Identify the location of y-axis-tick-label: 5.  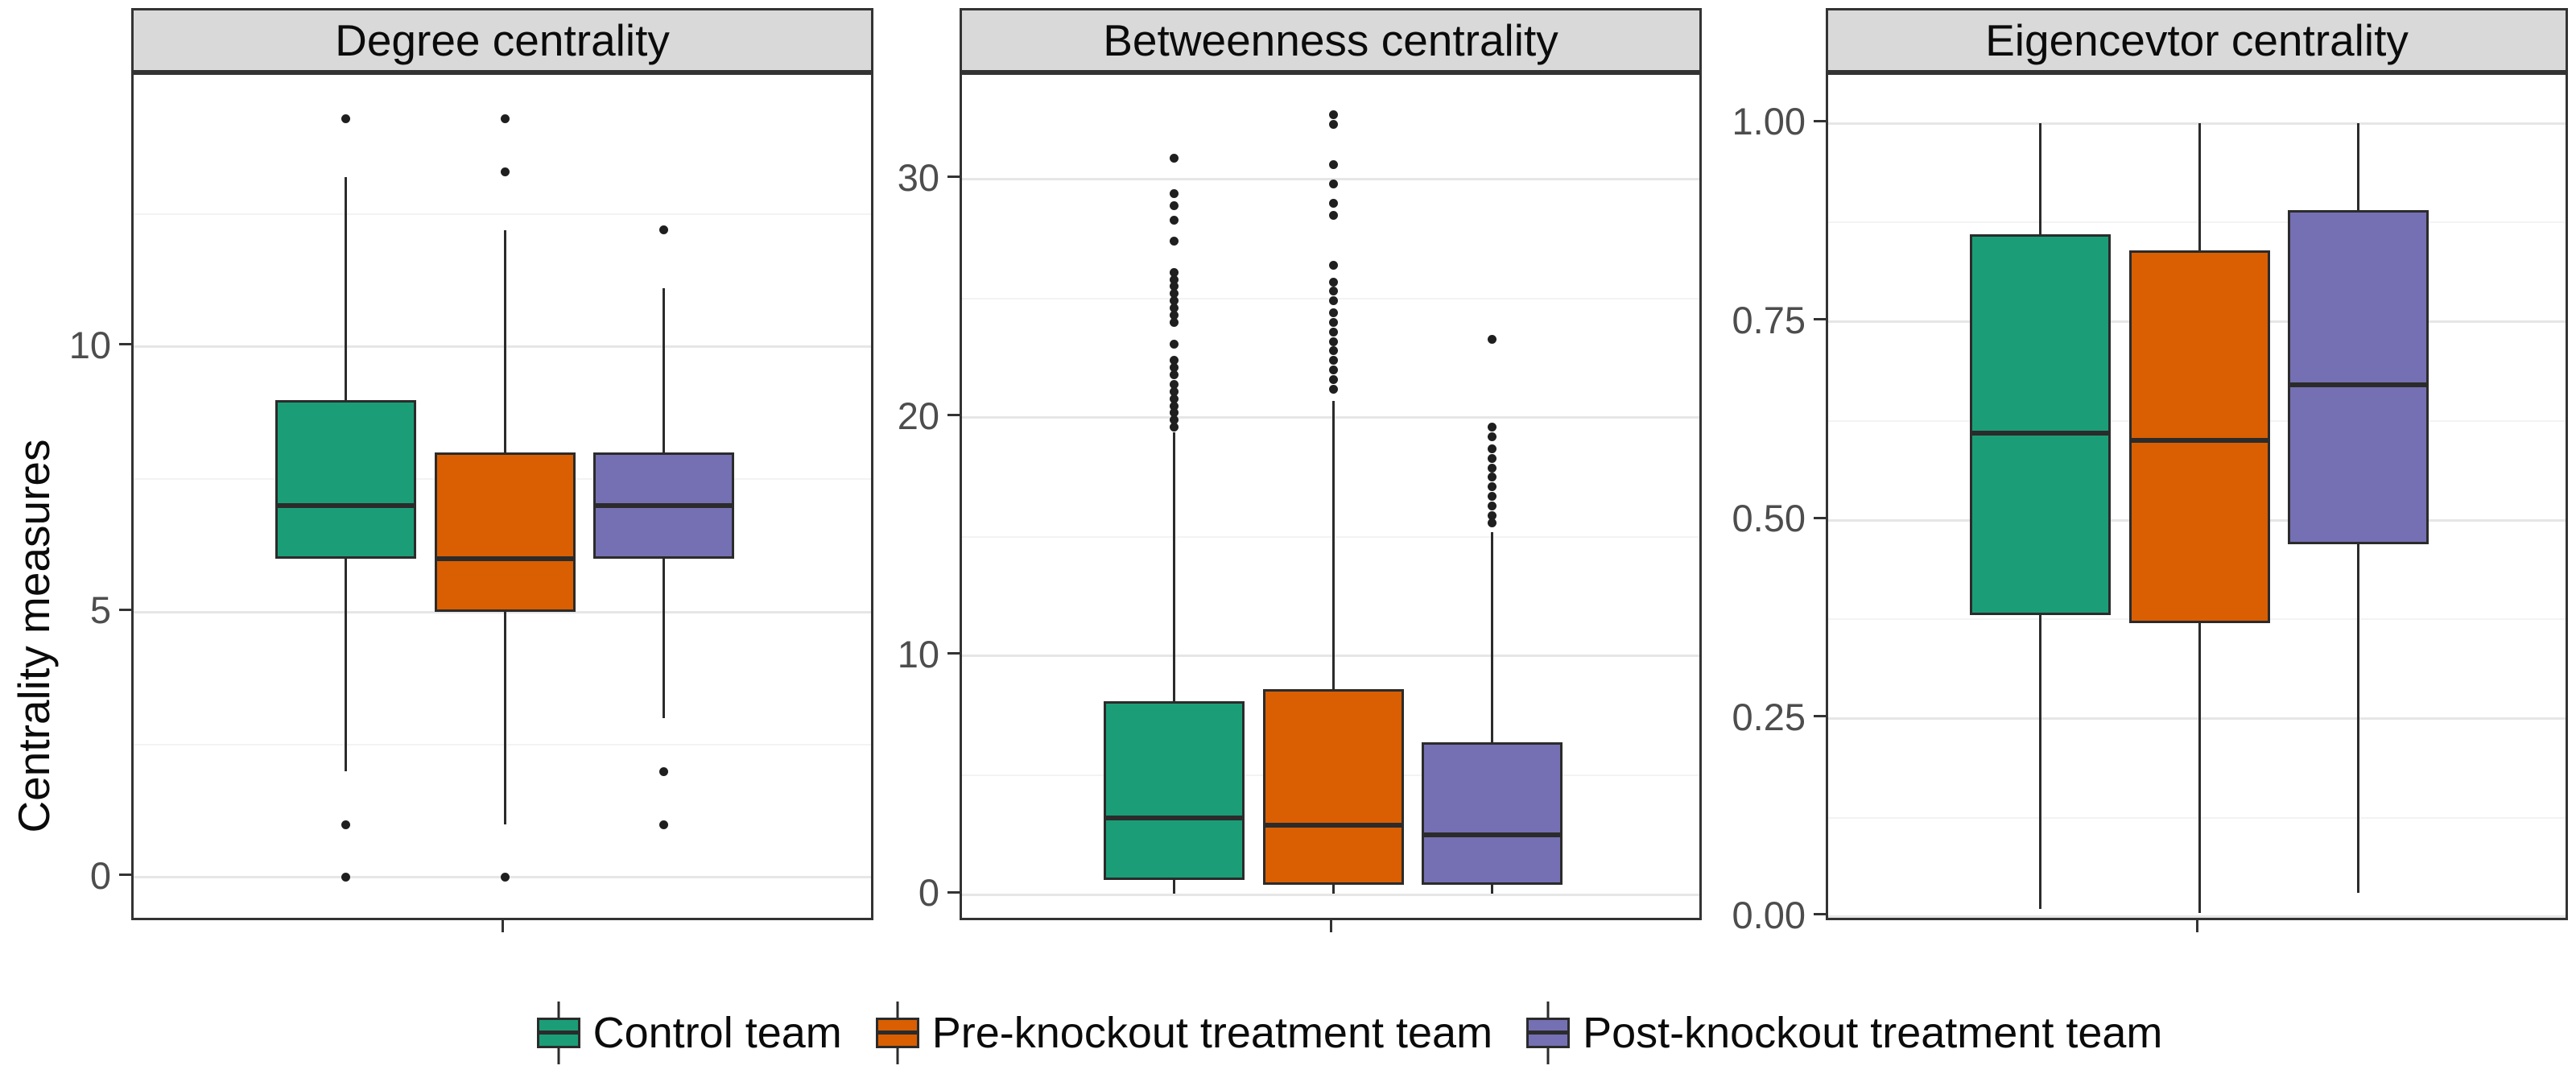
(100, 610).